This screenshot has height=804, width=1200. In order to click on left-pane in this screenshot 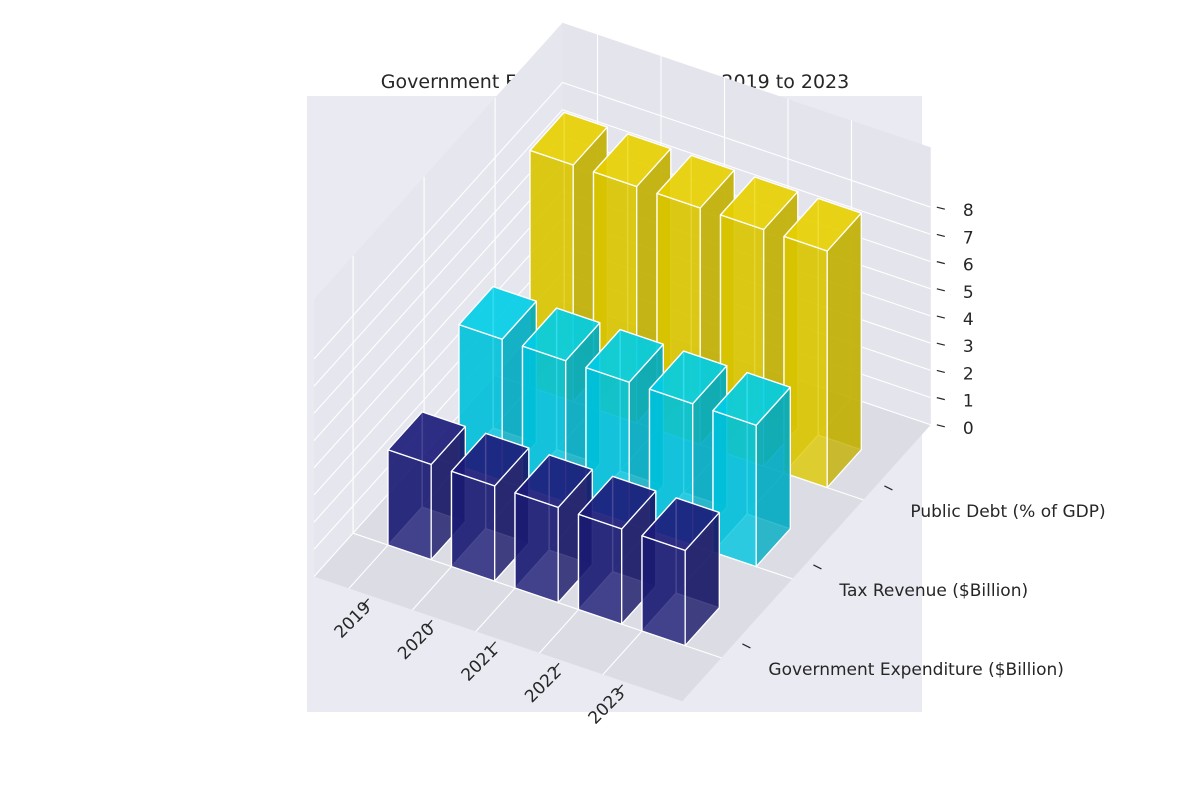, I will do `click(438, 299)`.